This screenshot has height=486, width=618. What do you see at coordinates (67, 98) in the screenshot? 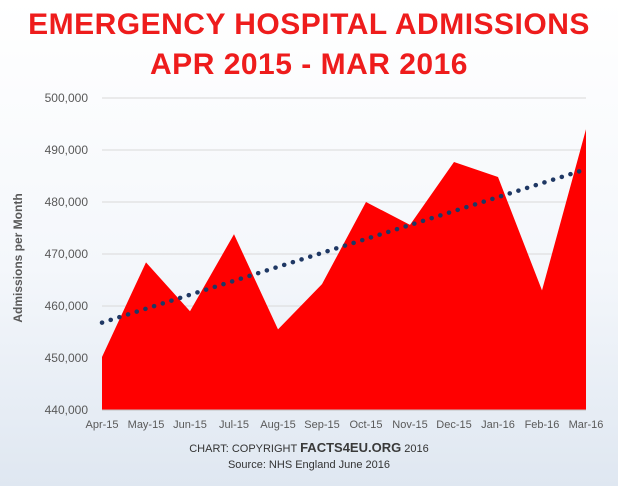
I see `y-tick-label: 500,000` at bounding box center [67, 98].